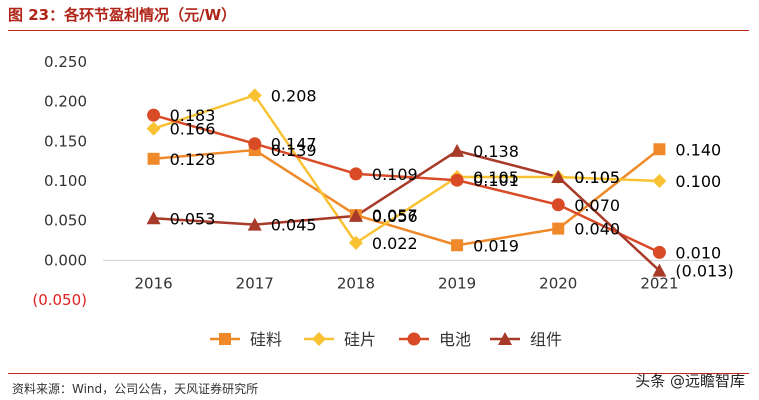  Describe the element at coordinates (255, 283) in the screenshot. I see `x-tick-label: 2017` at that location.